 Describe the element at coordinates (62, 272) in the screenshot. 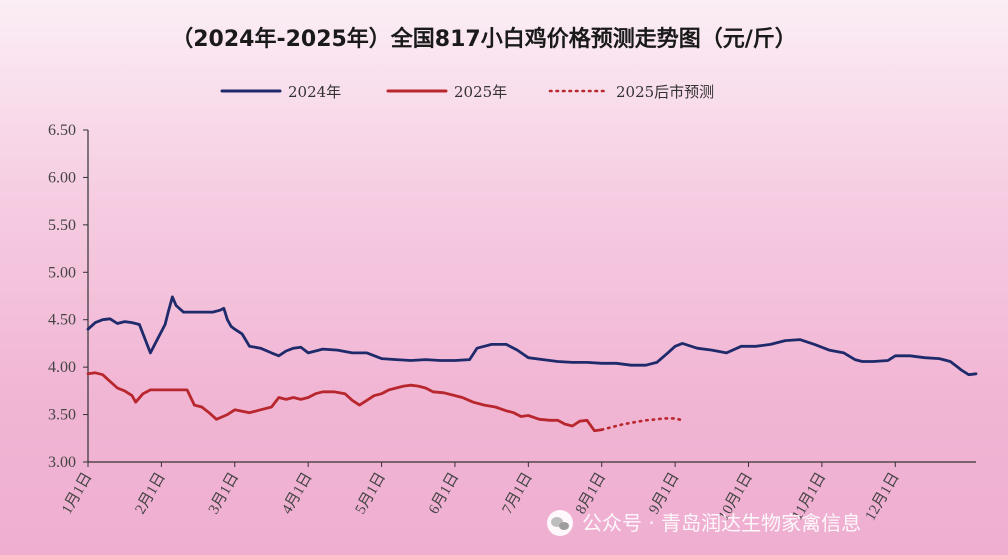

I see `y-tick-label: 5.00` at that location.